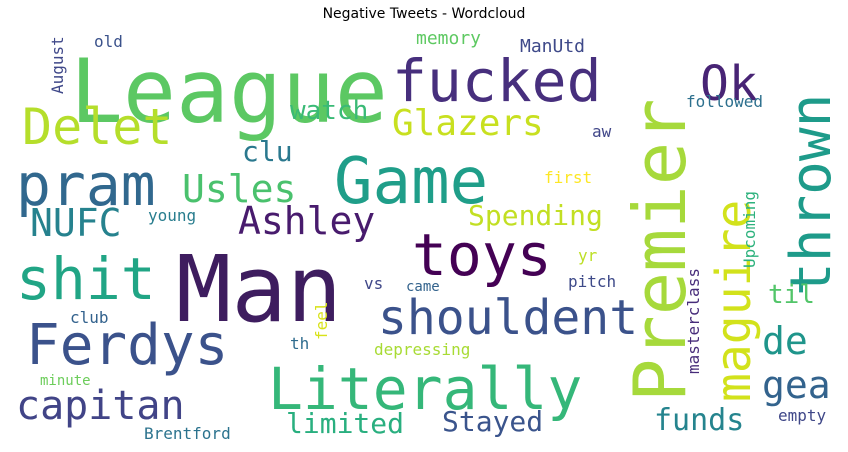 The height and width of the screenshot is (452, 848). Describe the element at coordinates (307, 221) in the screenshot. I see `word-ashley: Ashley` at that location.